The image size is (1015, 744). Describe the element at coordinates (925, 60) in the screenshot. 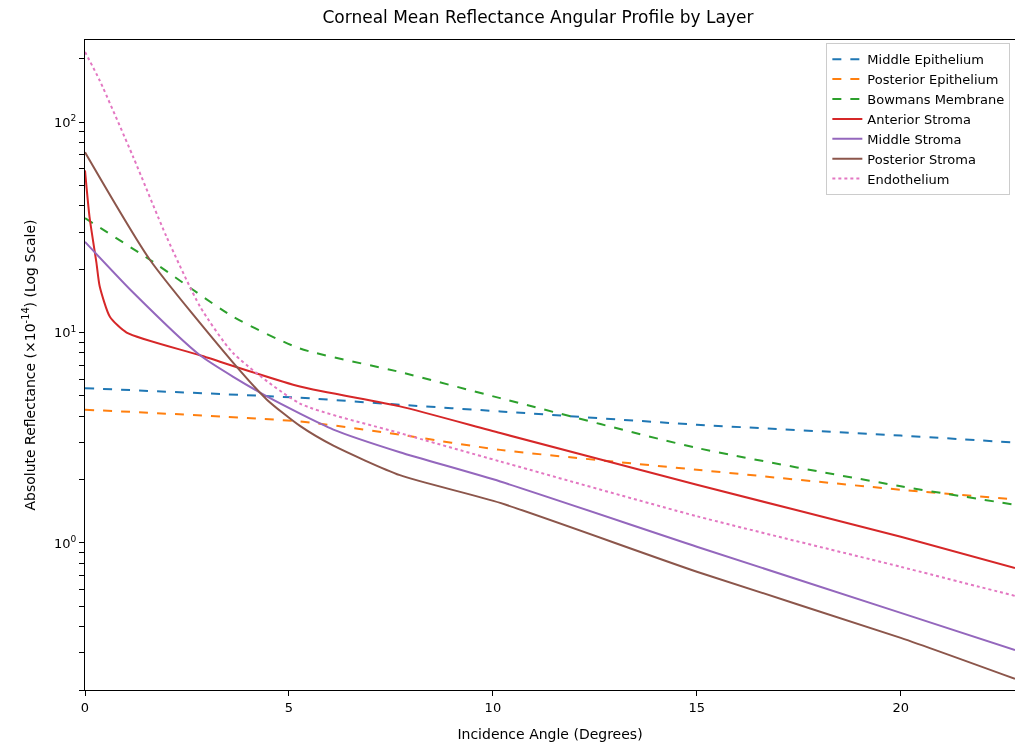

I see `legend-label: Middle Epithelium` at that location.